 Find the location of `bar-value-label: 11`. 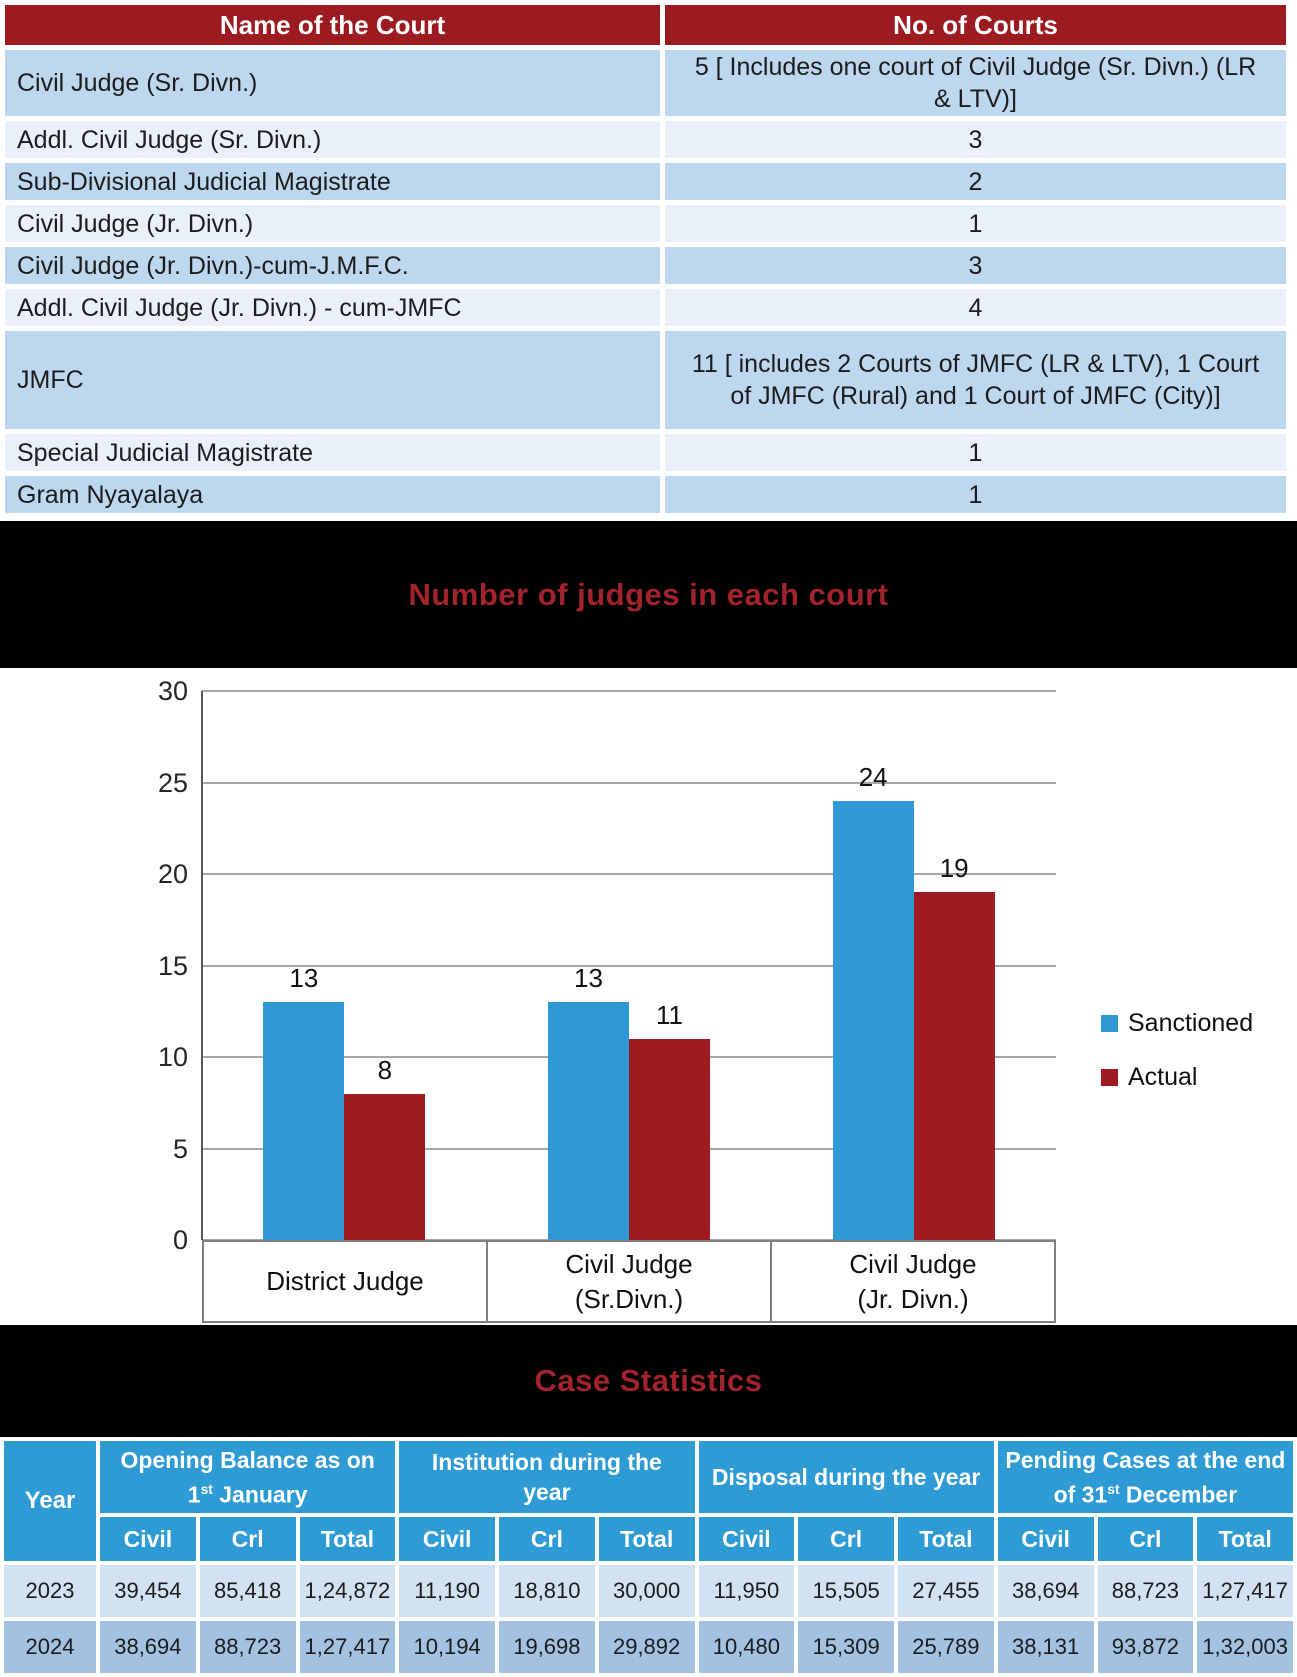

bar-value-label: 11 is located at coordinates (669, 1015).